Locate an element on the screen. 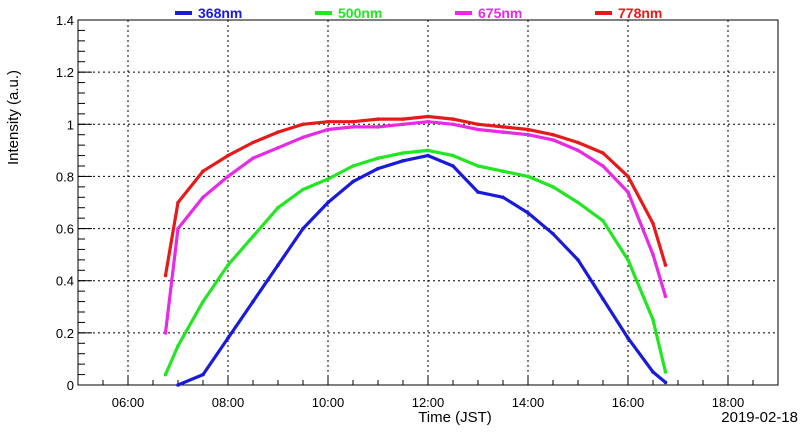  x-tick-label: 12:00 is located at coordinates (428, 402).